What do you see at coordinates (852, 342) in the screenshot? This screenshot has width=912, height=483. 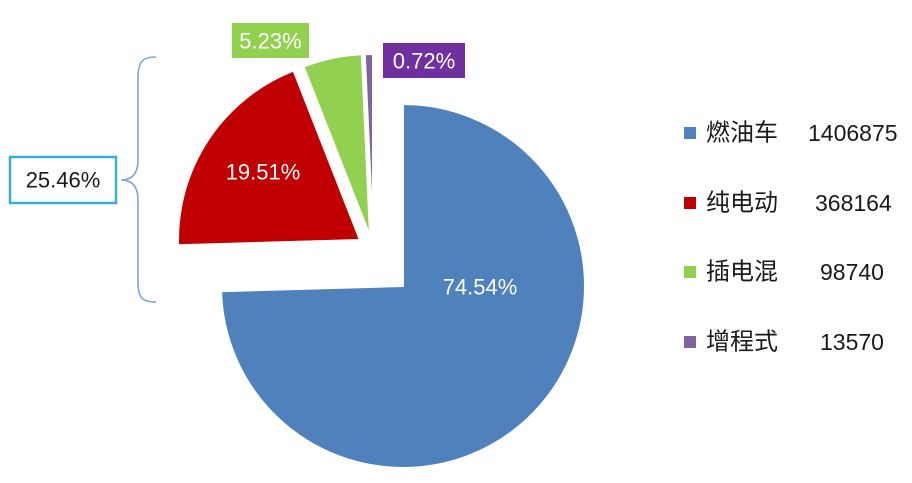 I see `legend-value: 13570` at bounding box center [852, 342].